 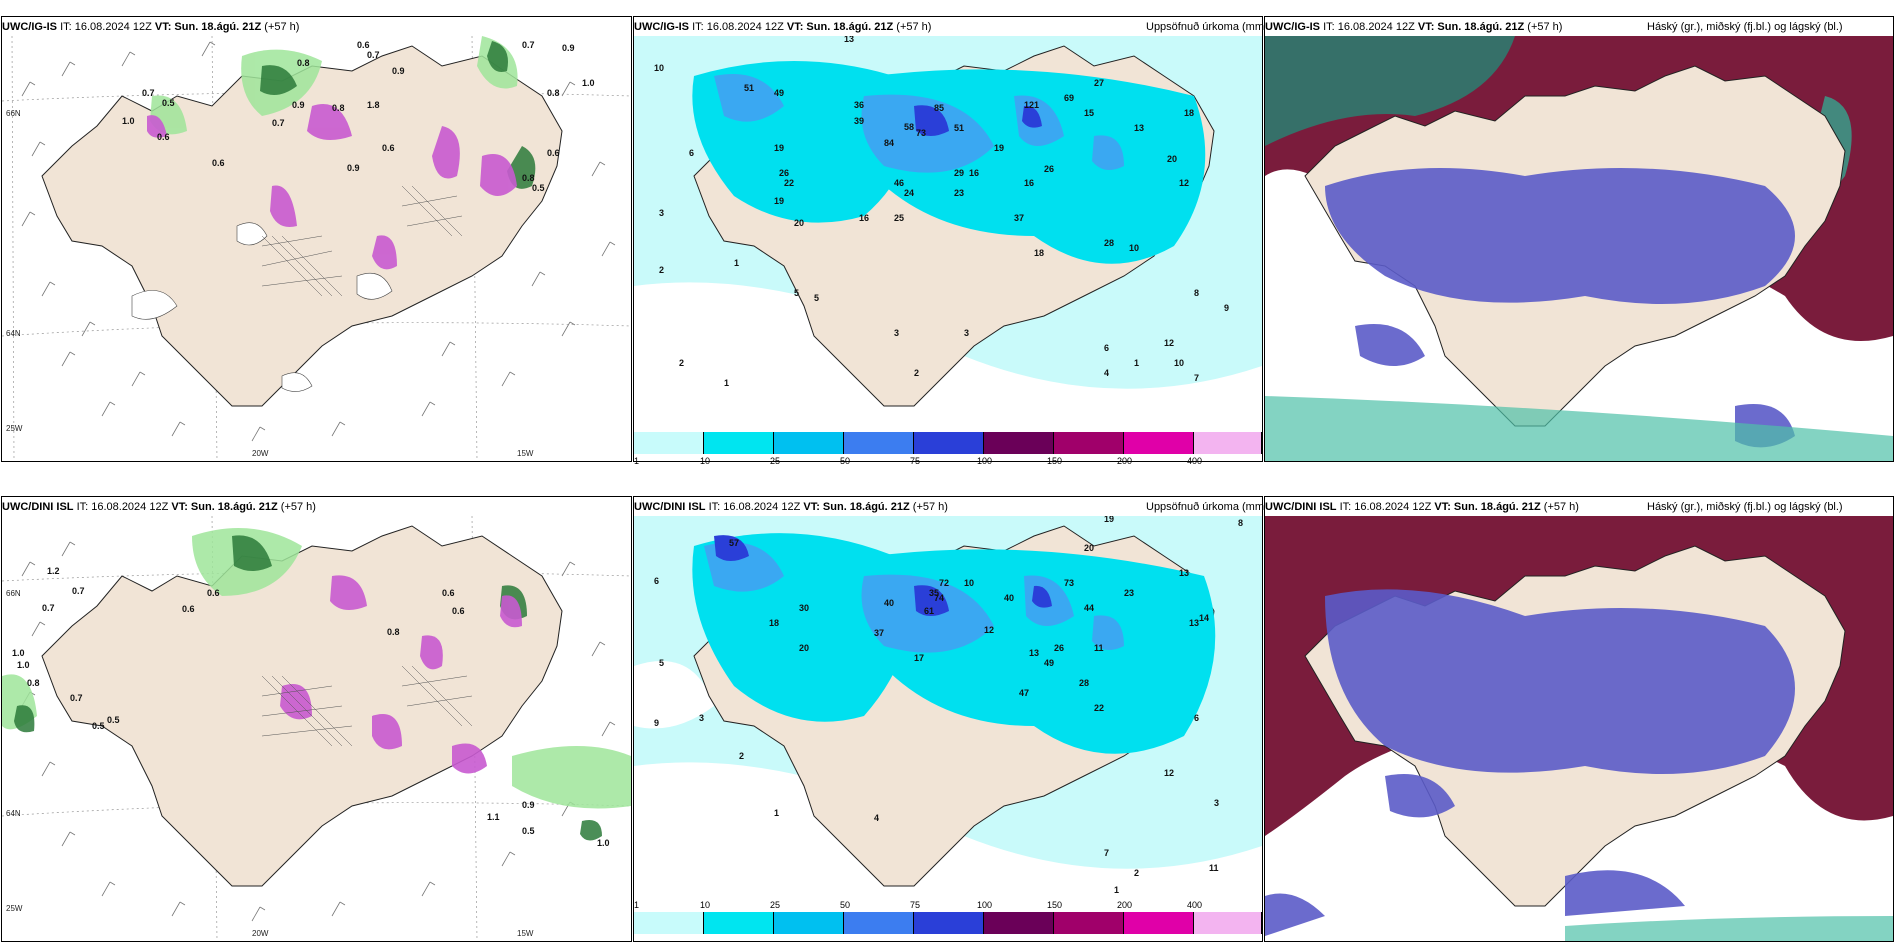 What do you see at coordinates (1195, 905) in the screenshot?
I see `colorbar-tick: 400` at bounding box center [1195, 905].